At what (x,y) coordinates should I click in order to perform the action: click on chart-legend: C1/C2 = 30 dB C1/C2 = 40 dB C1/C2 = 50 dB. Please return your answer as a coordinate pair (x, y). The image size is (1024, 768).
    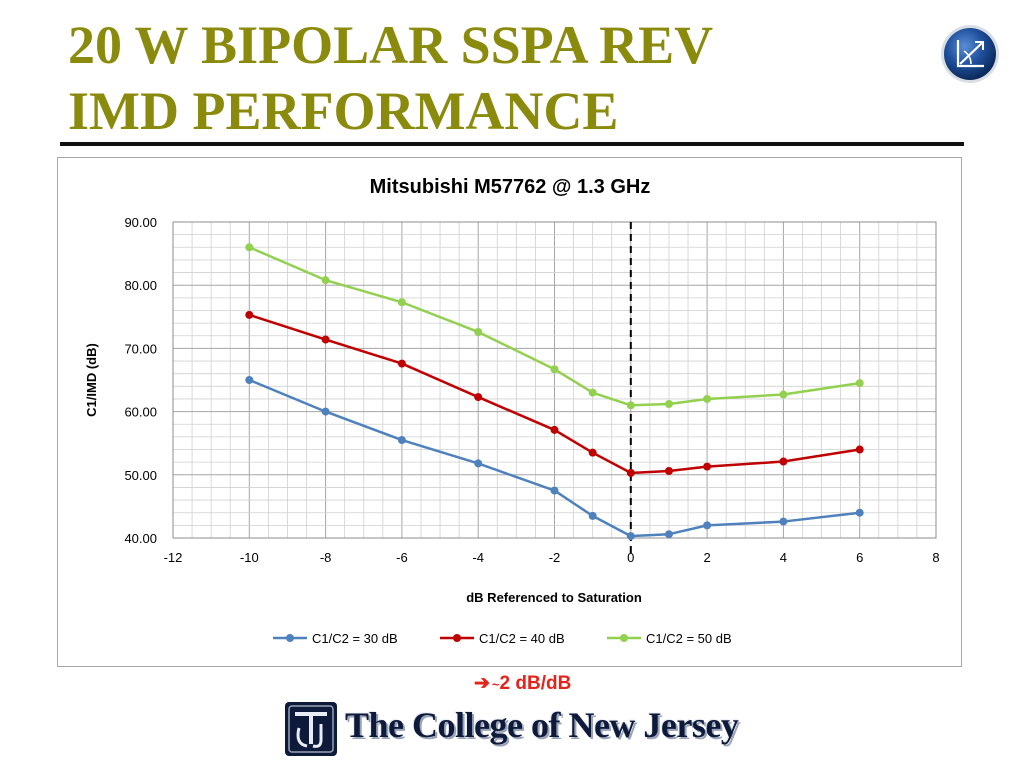
    Looking at the image, I should click on (502, 638).